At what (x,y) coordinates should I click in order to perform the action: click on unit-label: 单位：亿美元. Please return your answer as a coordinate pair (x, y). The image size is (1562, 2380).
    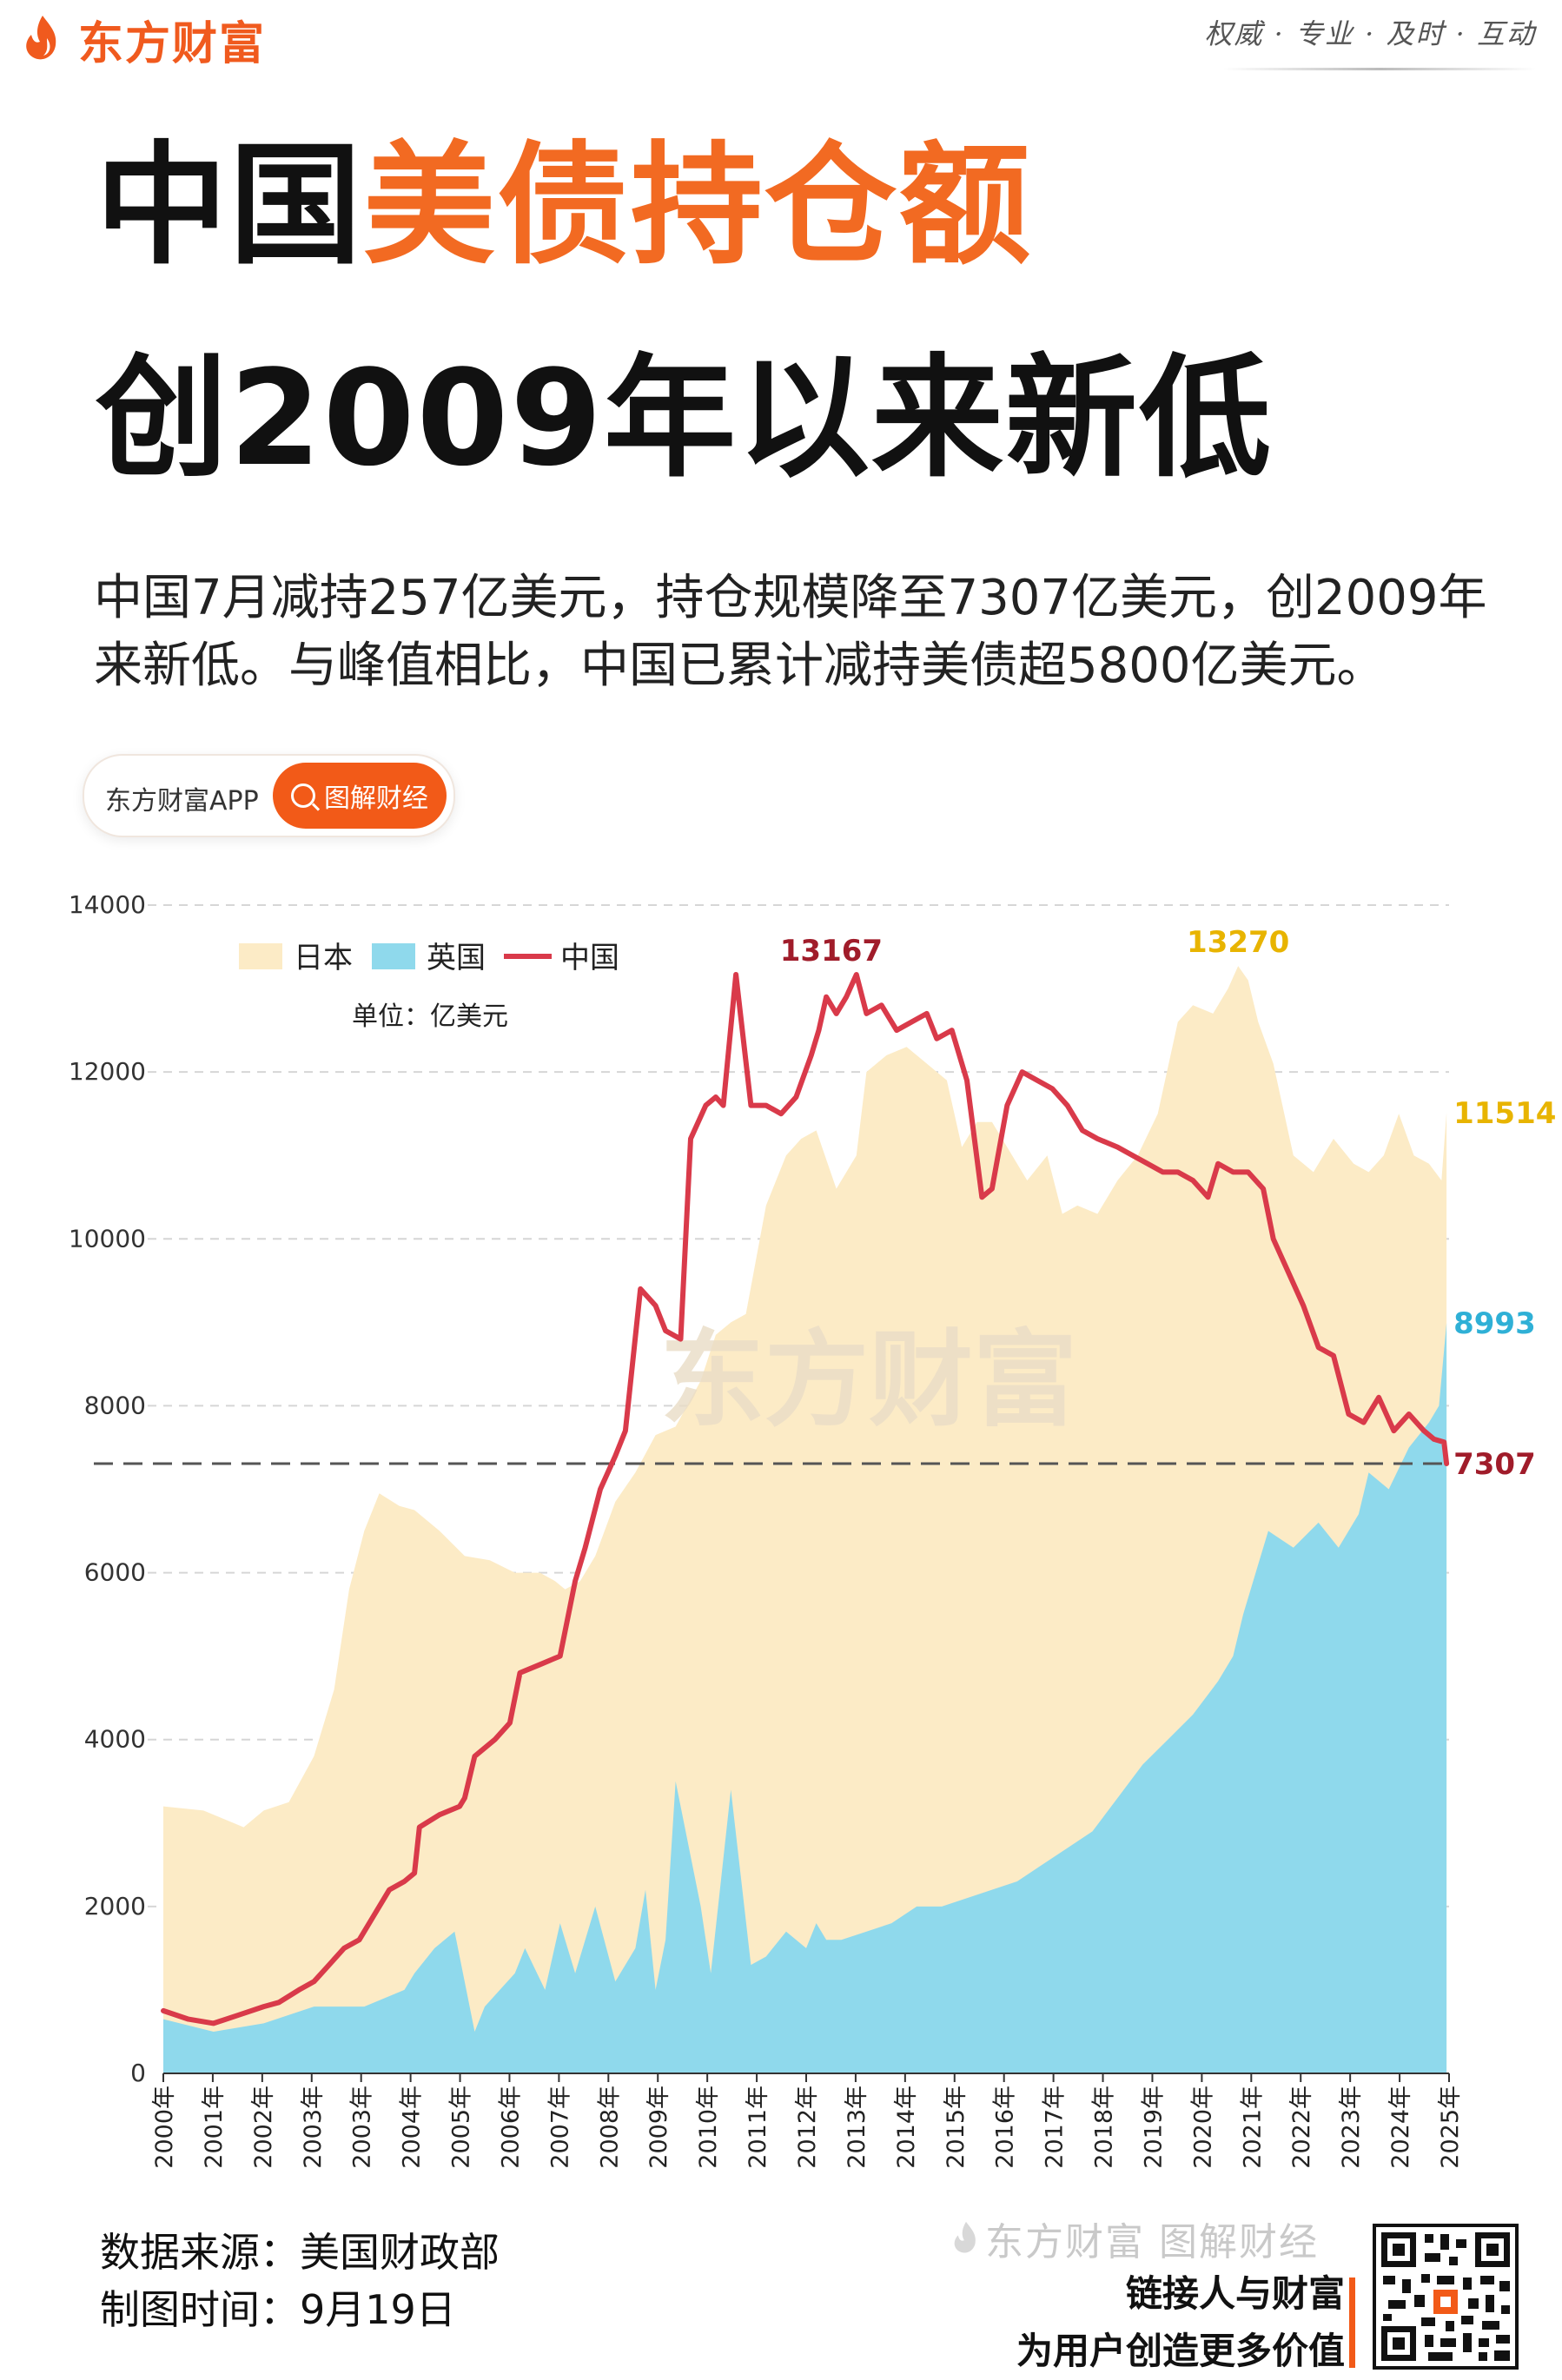
    Looking at the image, I should click on (430, 1017).